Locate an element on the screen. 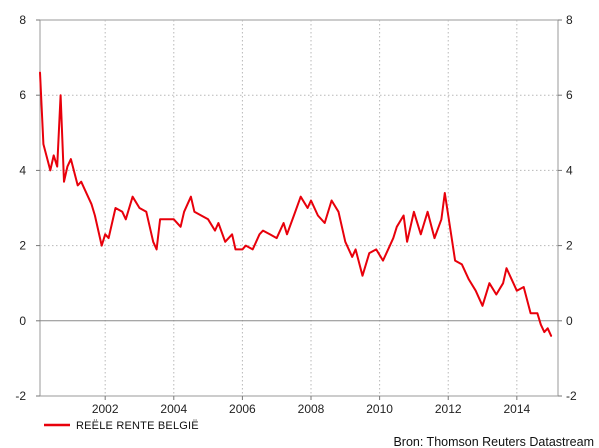 This screenshot has width=599, height=448. y-tick-label-right: -2 is located at coordinates (571, 396).